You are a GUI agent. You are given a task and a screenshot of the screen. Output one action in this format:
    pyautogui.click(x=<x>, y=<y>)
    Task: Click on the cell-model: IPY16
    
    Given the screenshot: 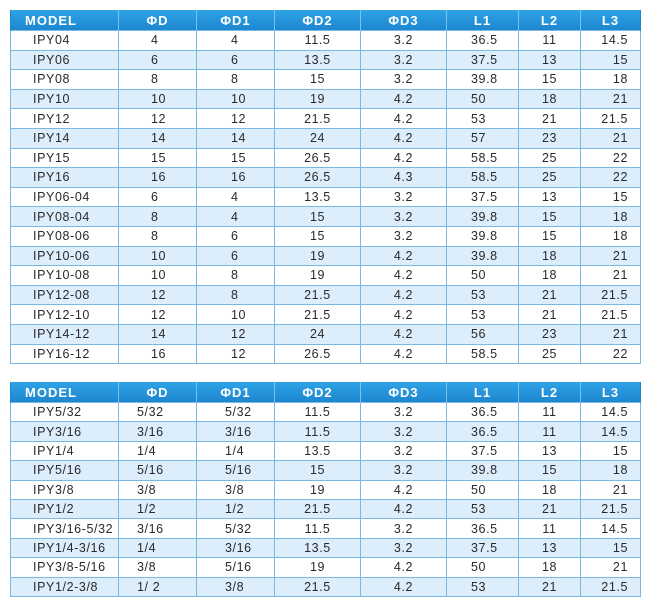 What is the action you would take?
    pyautogui.click(x=64, y=177)
    